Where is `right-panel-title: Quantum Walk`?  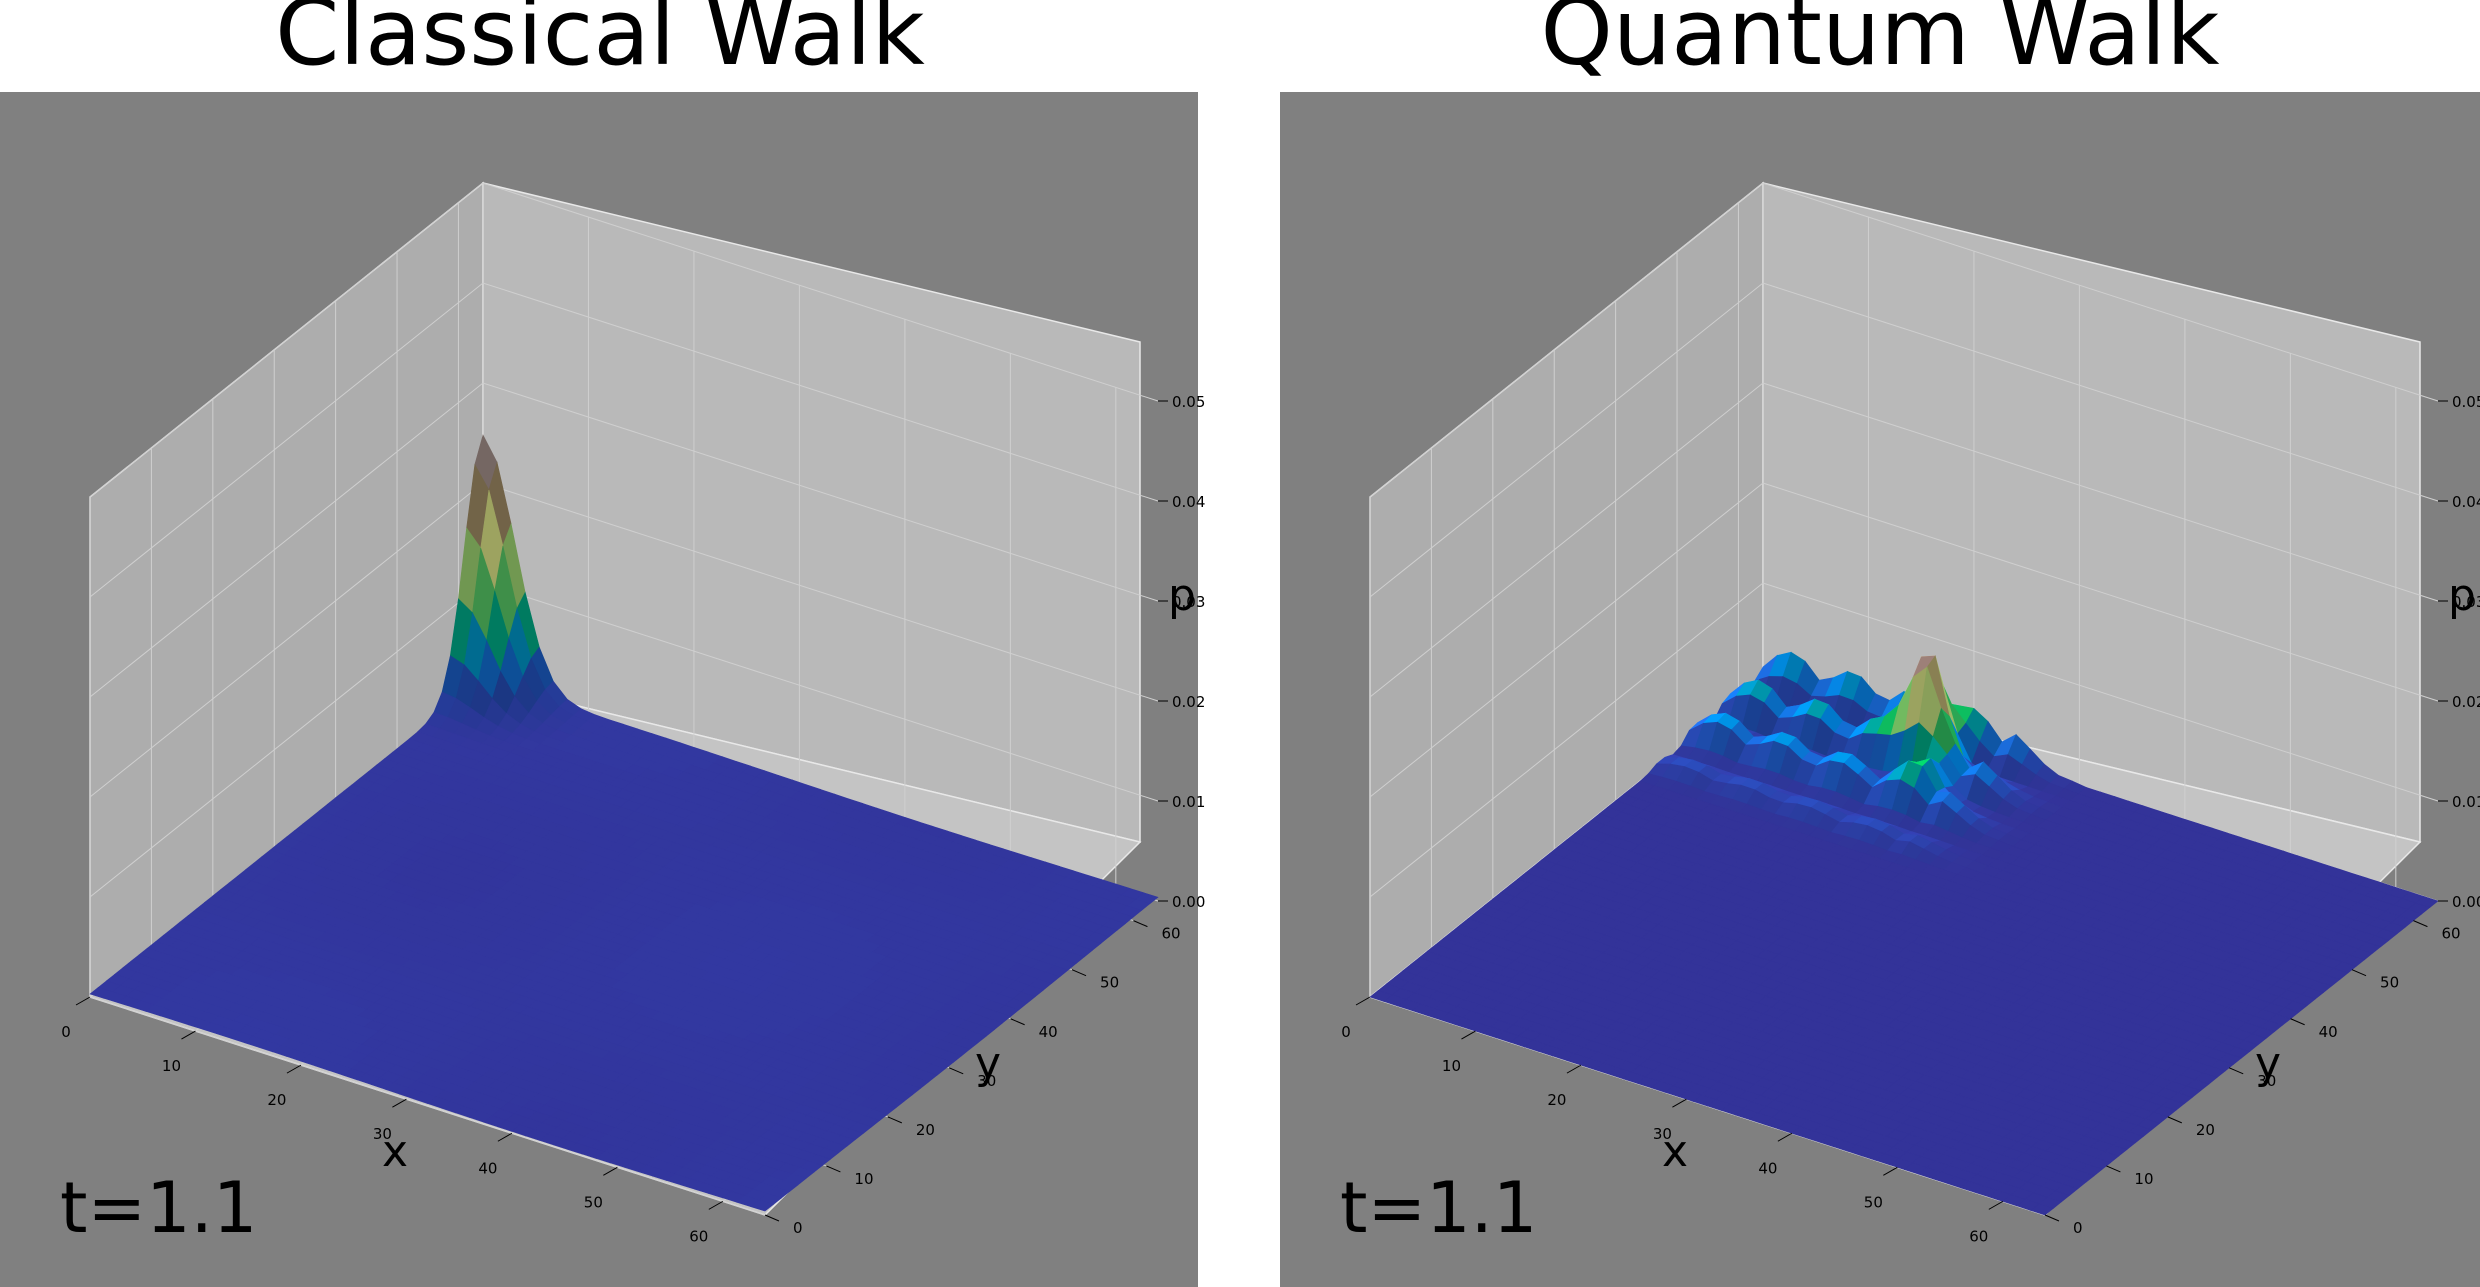 right-panel-title: Quantum Walk is located at coordinates (1880, 43).